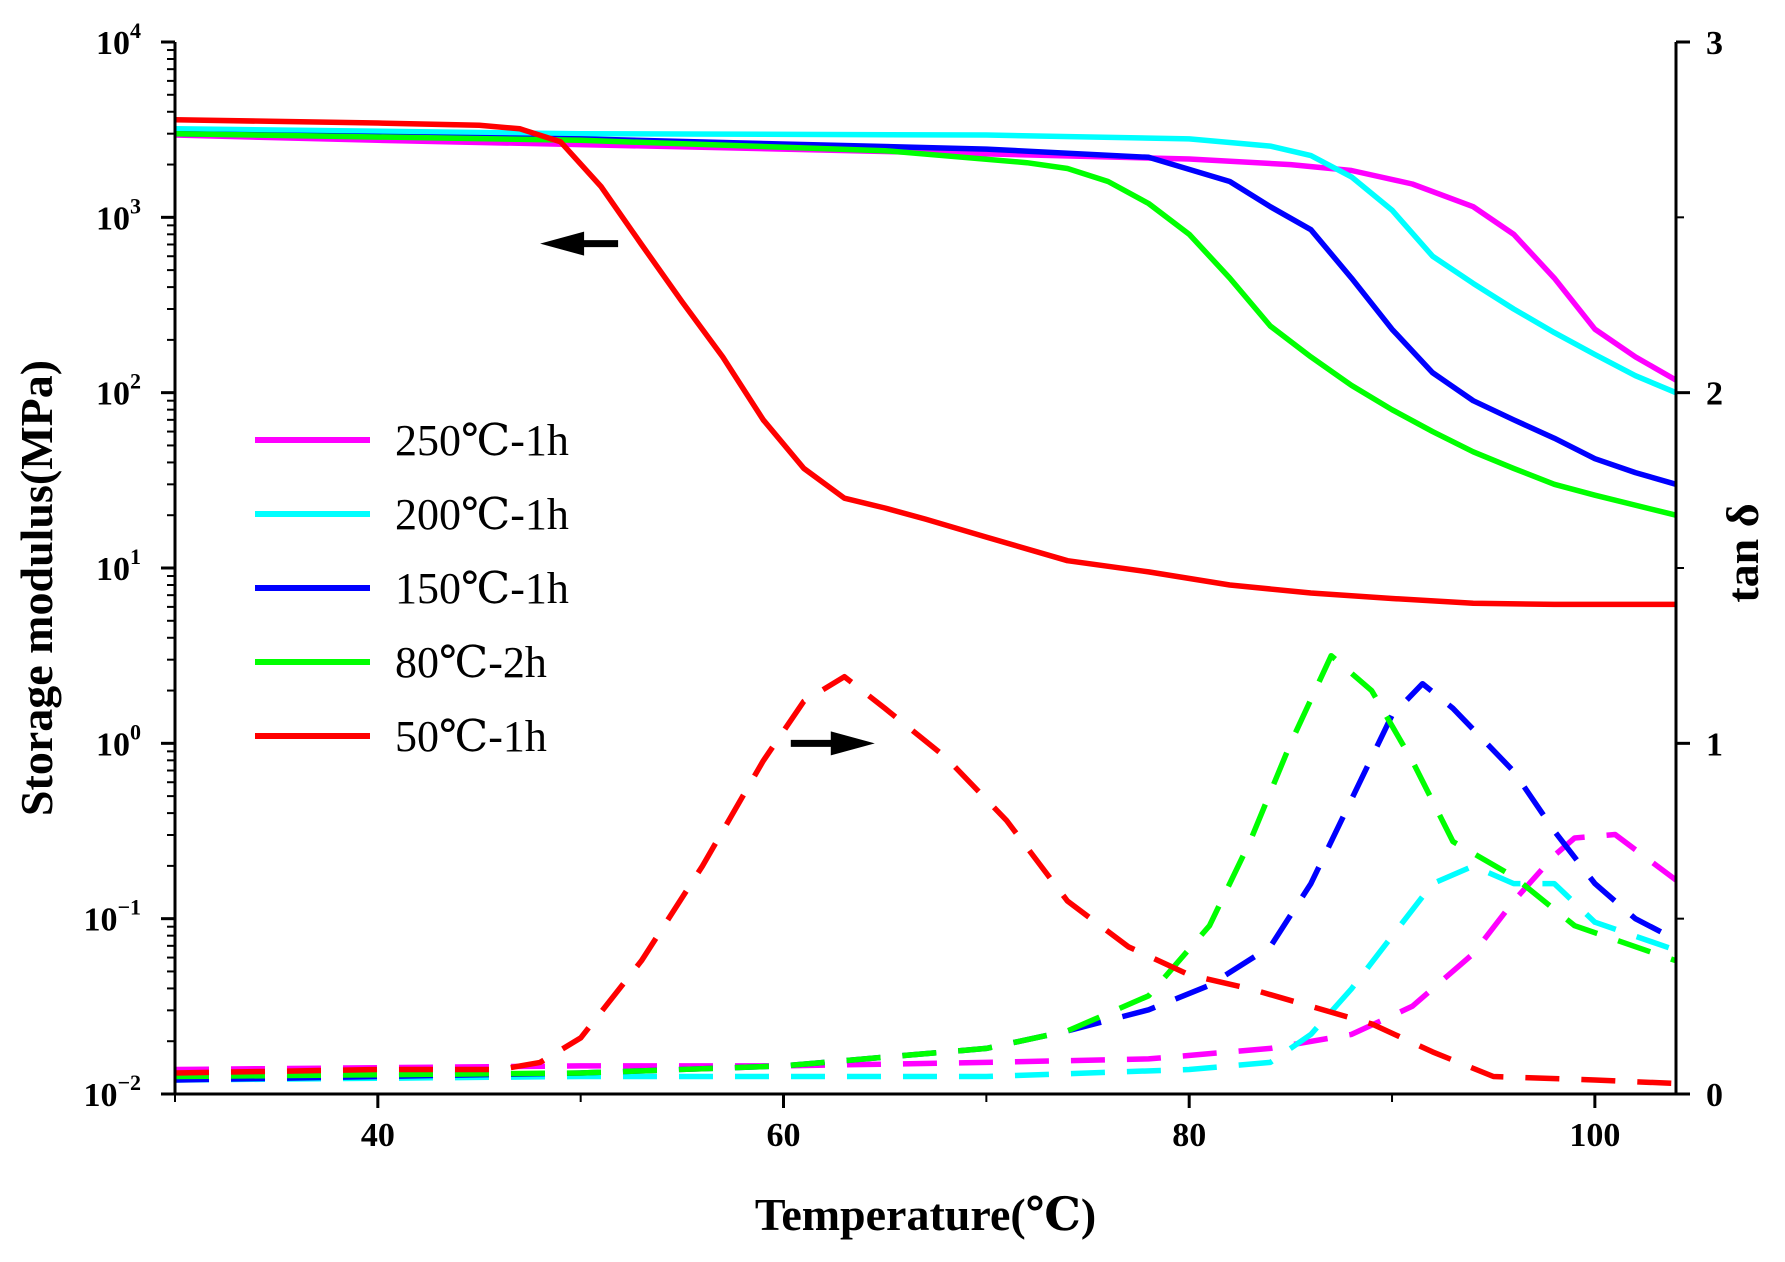 This screenshot has height=1262, width=1785. Describe the element at coordinates (378, 1135) in the screenshot. I see `x-tick-label-40: 40` at that location.